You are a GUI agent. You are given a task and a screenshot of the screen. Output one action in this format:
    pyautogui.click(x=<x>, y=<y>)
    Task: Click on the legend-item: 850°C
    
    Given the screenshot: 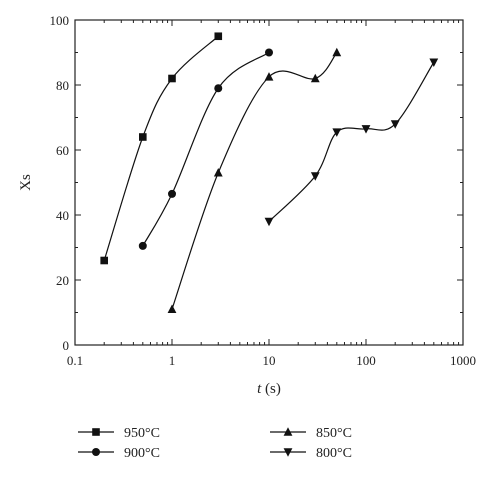 What is the action you would take?
    pyautogui.click(x=311, y=433)
    